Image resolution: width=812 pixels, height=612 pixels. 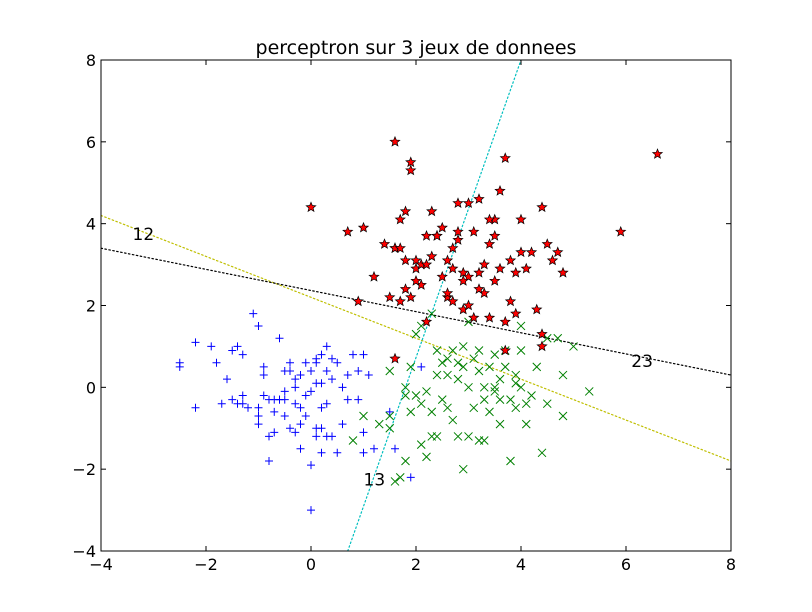 I want to click on line-label-13: 13, so click(x=375, y=481).